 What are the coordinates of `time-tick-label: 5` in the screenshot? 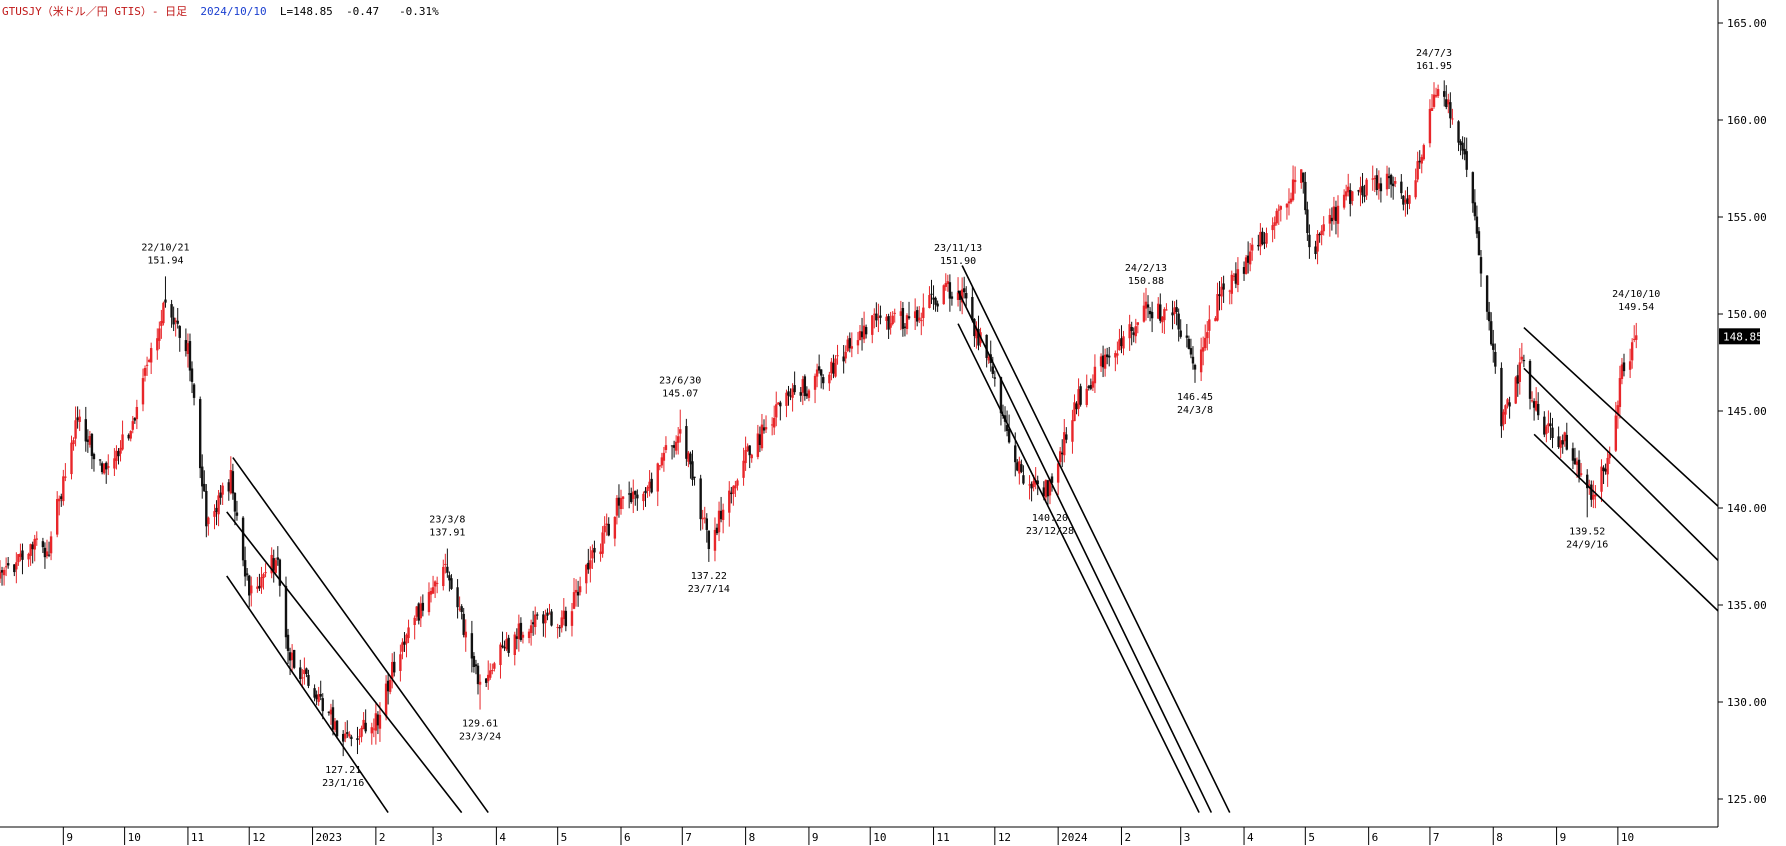 It's located at (1311, 837).